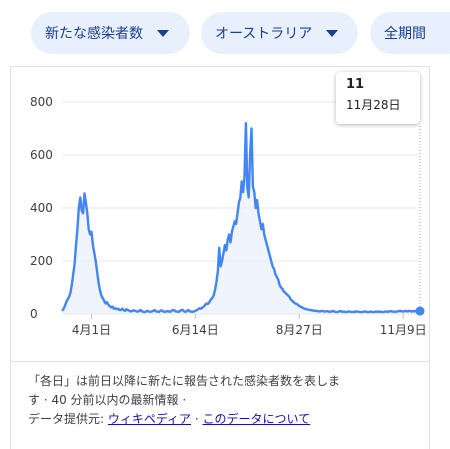 The width and height of the screenshot is (450, 449). What do you see at coordinates (420, 311) in the screenshot?
I see `selected-point` at bounding box center [420, 311].